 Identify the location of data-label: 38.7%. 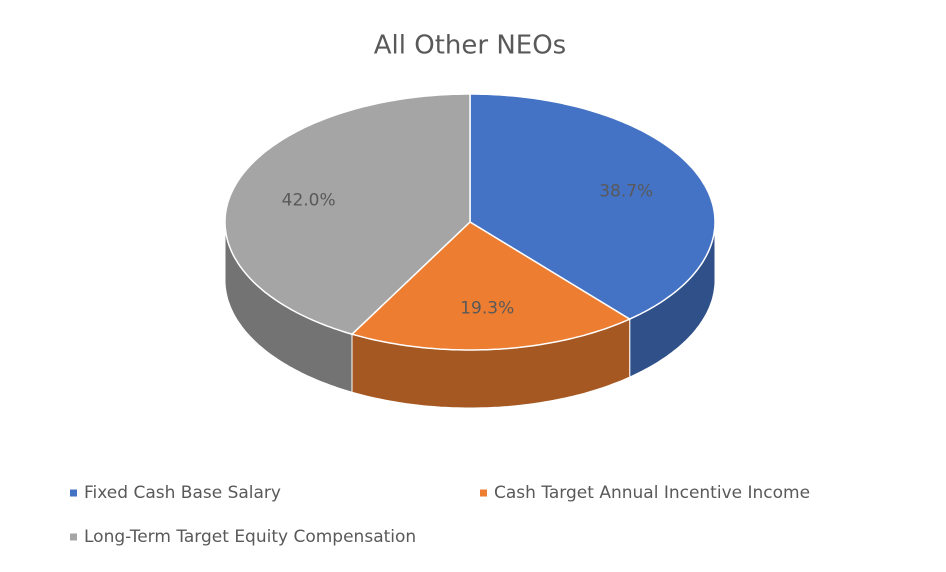
(626, 192).